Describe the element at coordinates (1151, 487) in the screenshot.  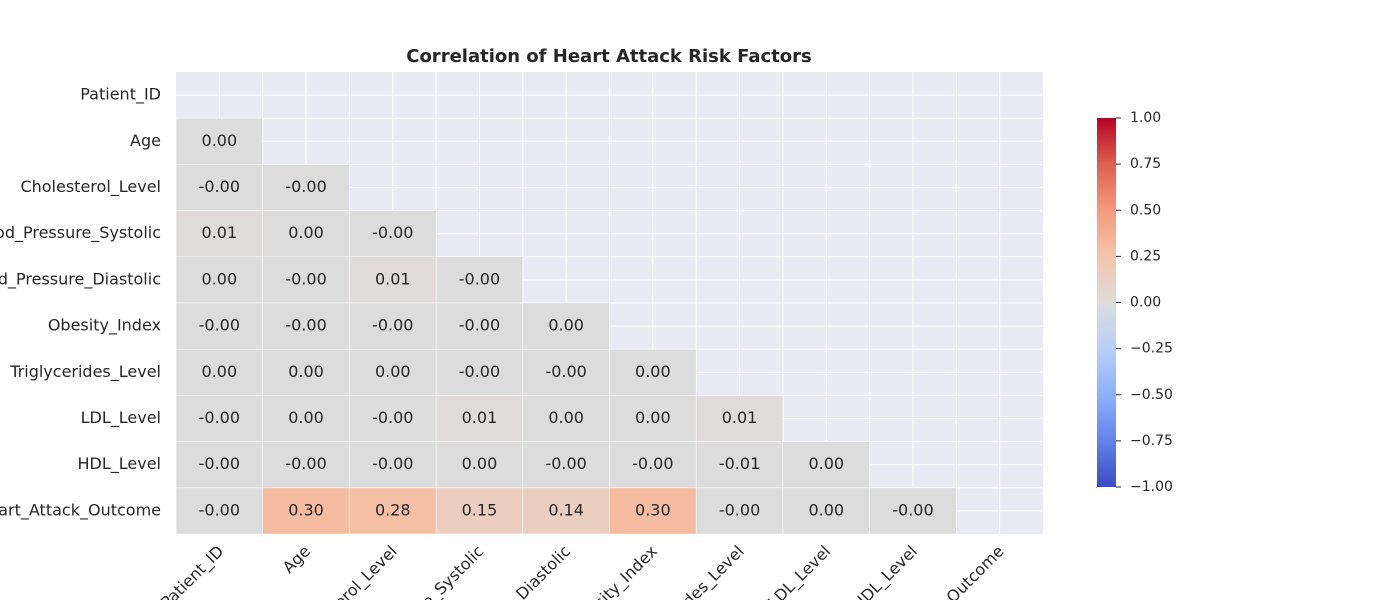
I see `colorbar-tick-label: −1.00` at that location.